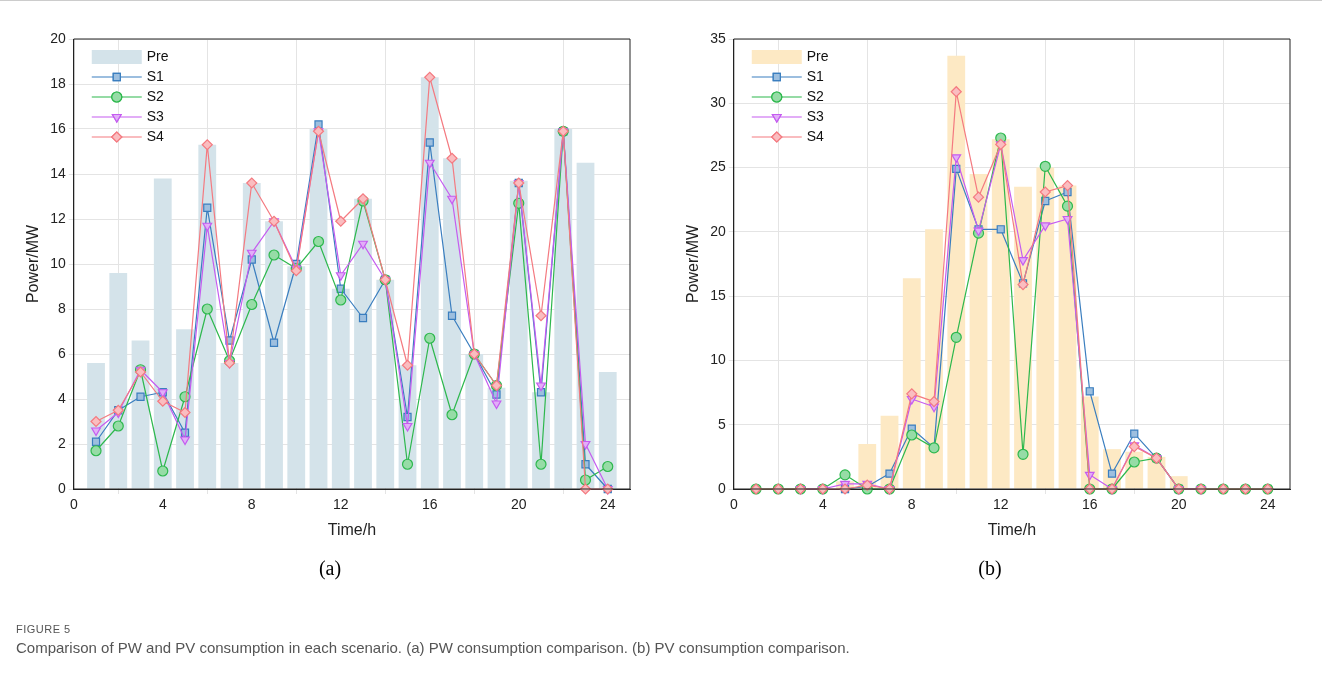 The width and height of the screenshot is (1322, 684). I want to click on y-tick-label: 2, so click(61, 442).